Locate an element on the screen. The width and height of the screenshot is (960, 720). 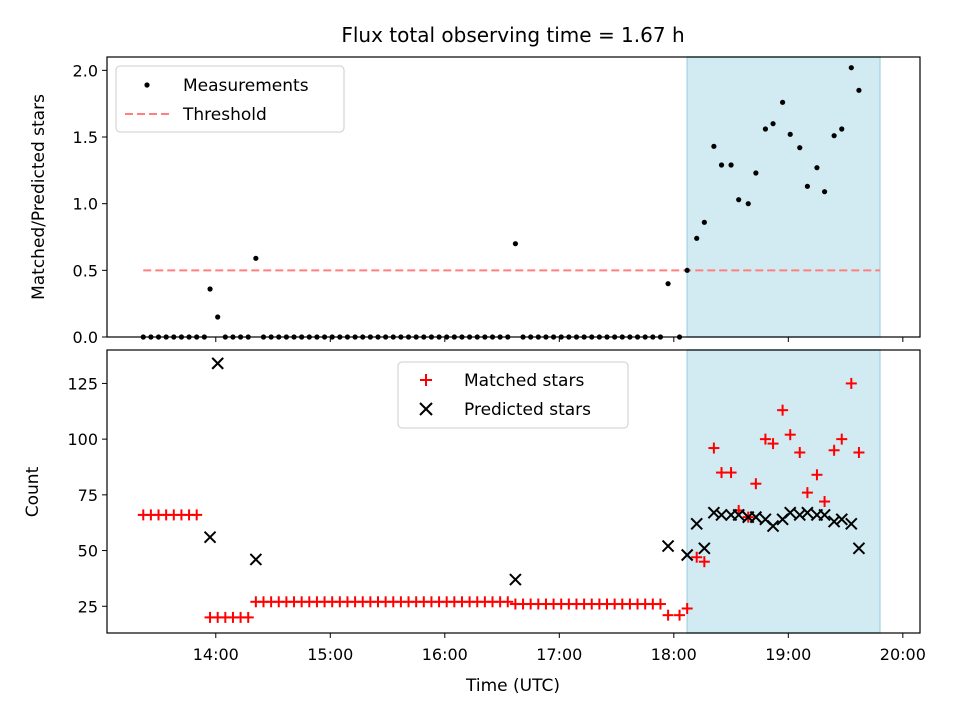
bottom-y-axis-label: Count is located at coordinates (33, 491).